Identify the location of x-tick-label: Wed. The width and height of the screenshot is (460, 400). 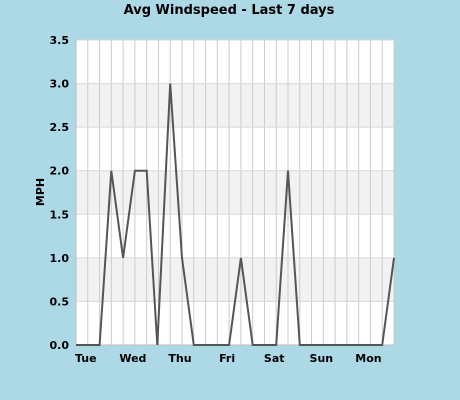
(132, 358).